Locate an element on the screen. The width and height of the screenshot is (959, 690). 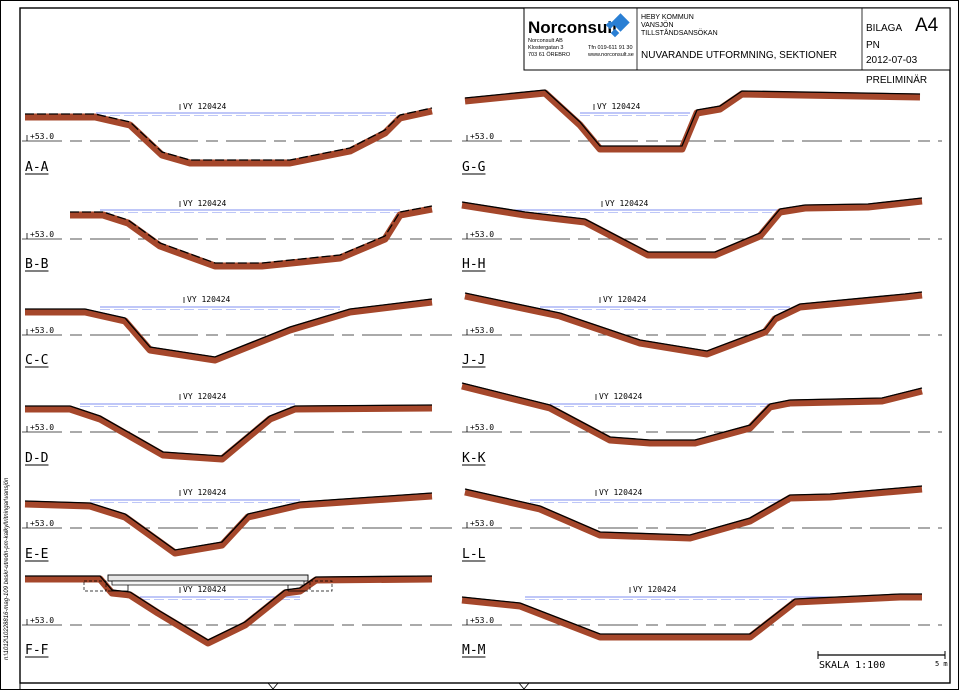
bilaga-label: BILAGA is located at coordinates (884, 28).